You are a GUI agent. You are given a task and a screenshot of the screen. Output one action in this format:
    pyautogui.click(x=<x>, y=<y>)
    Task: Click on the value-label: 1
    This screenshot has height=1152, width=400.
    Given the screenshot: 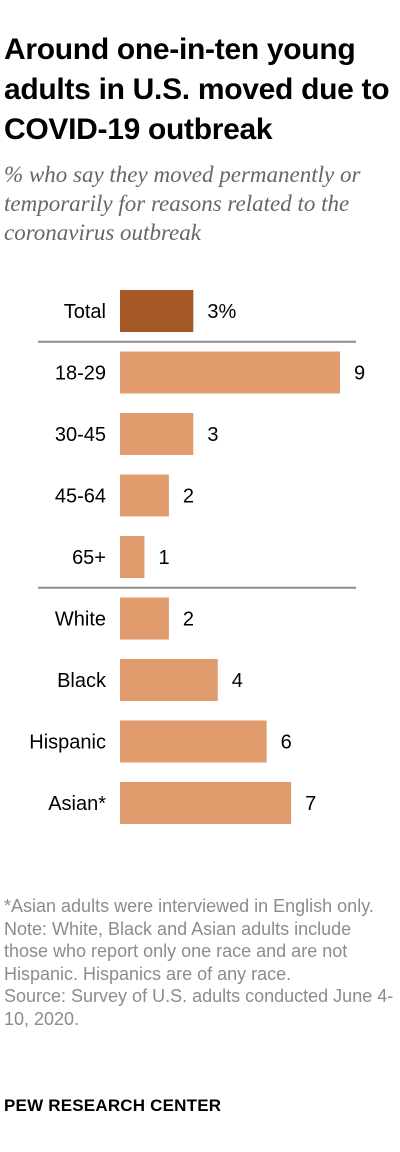 What is the action you would take?
    pyautogui.click(x=163, y=558)
    